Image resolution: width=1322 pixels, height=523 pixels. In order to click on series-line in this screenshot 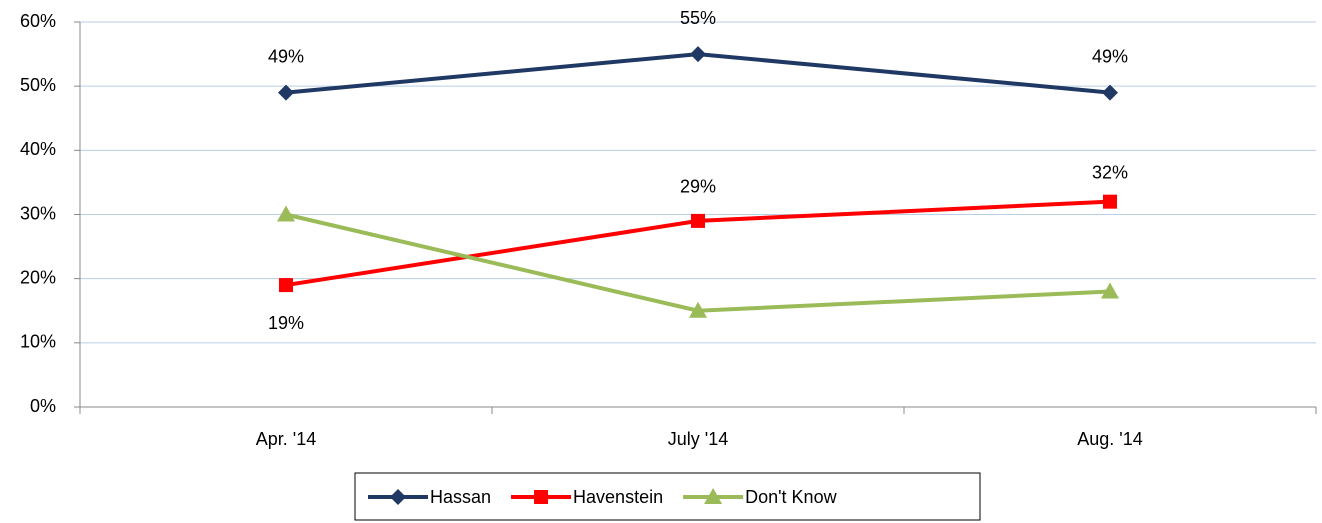, I will do `click(698, 262)`.